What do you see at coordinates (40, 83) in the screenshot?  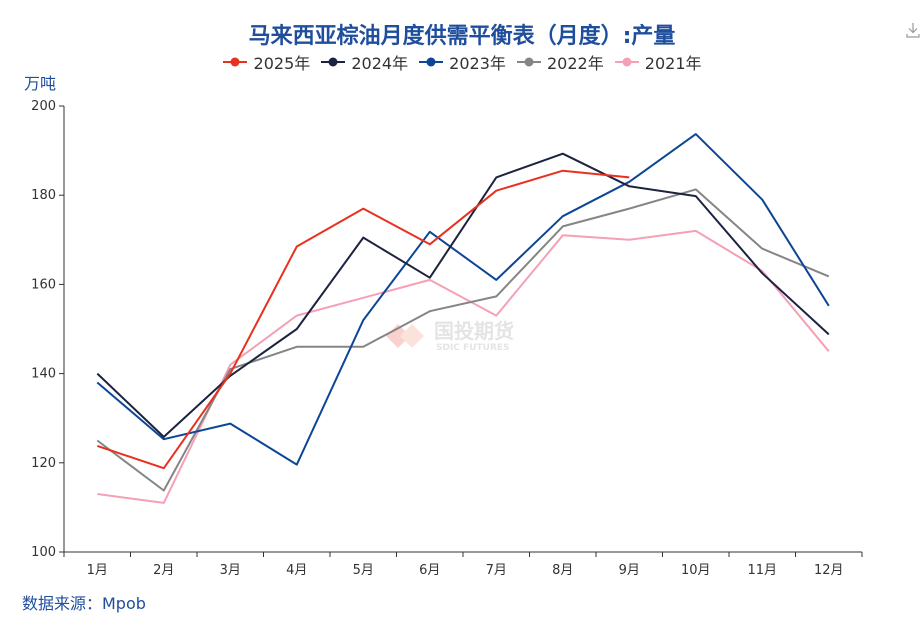 I see `y-axis-unit-label: 万吨` at bounding box center [40, 83].